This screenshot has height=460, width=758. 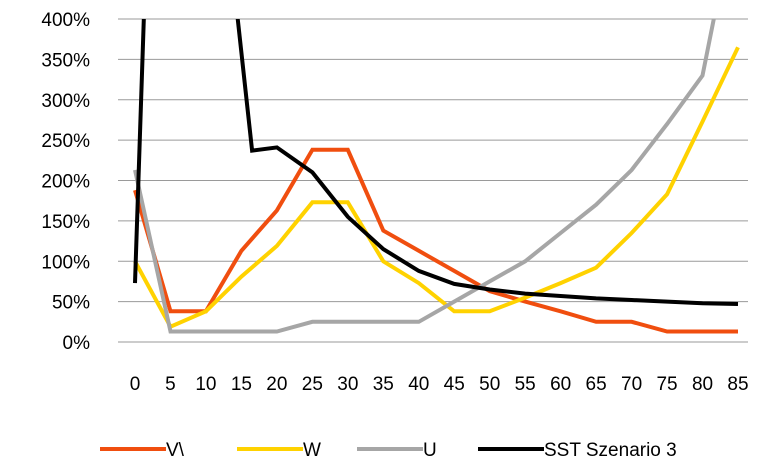 I want to click on legend: V\ W U SST Szenario 3, so click(x=388, y=450).